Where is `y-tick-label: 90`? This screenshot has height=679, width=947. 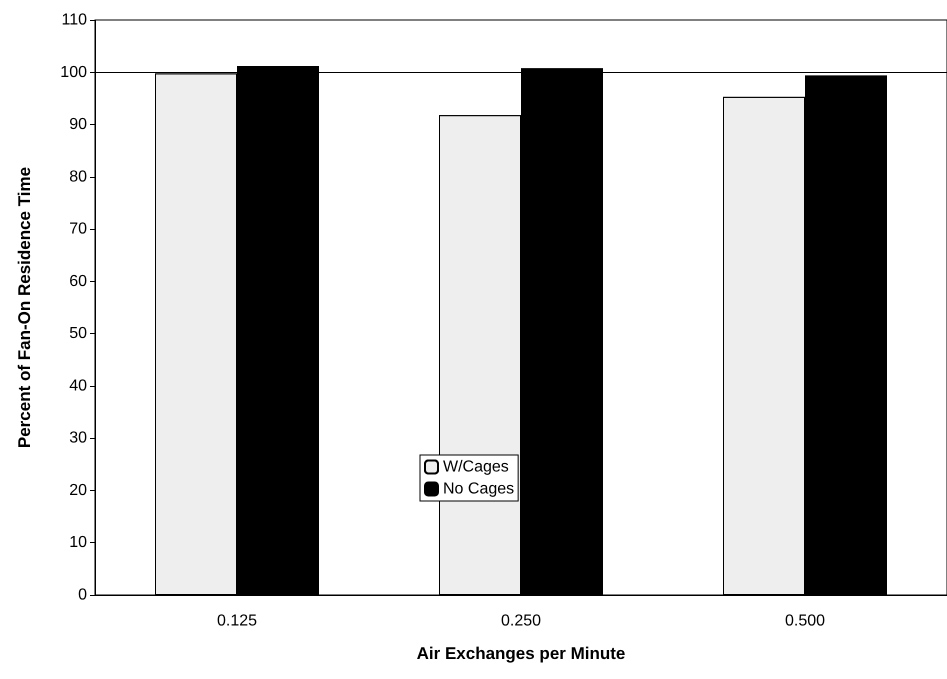 y-tick-label: 90 is located at coordinates (78, 125).